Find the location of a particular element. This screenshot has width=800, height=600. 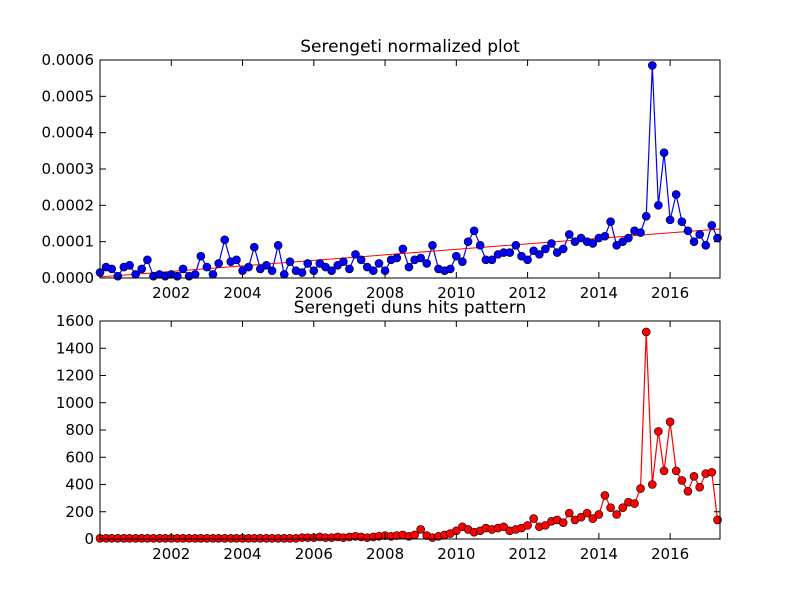

y-tick-label: 600 is located at coordinates (79, 457).